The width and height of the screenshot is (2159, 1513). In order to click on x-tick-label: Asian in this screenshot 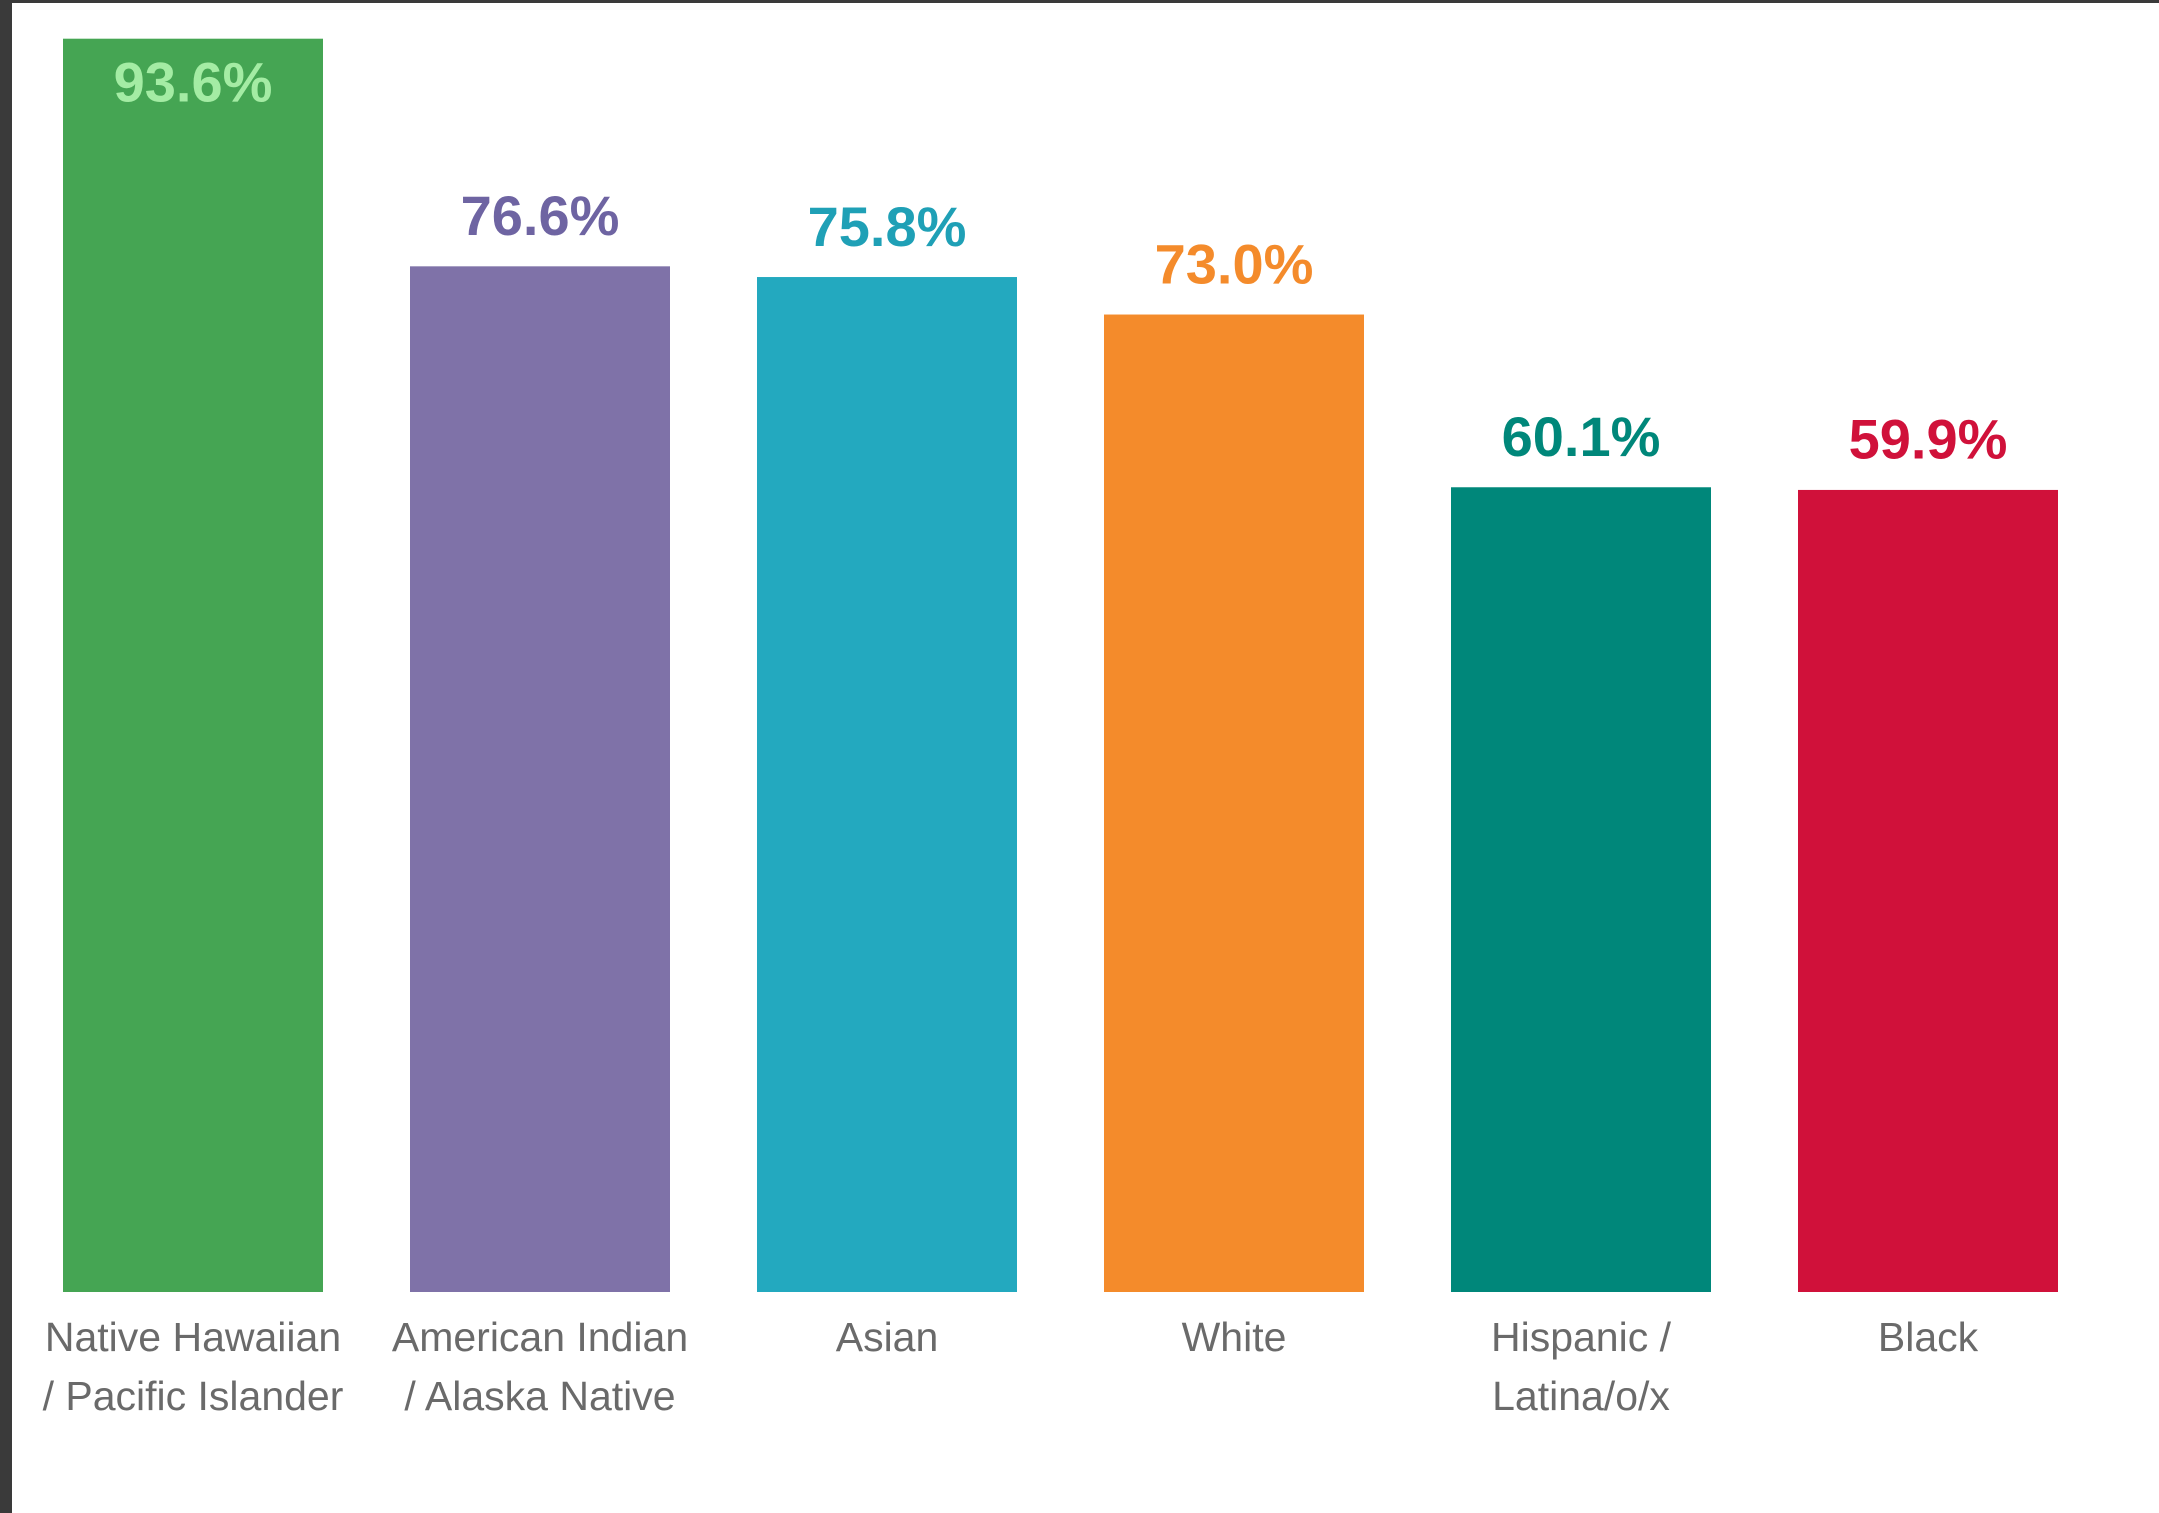, I will do `click(887, 1337)`.